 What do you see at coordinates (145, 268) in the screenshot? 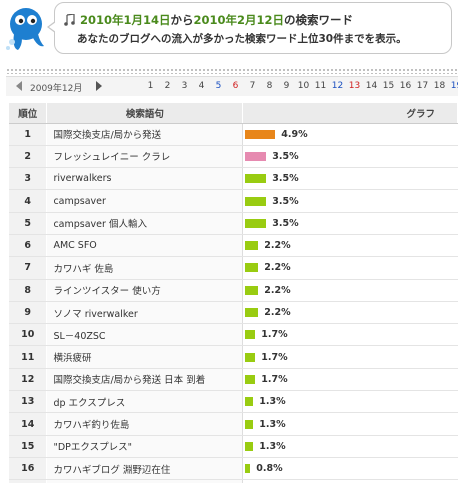
I see `row-term: カワハギ 佐島` at bounding box center [145, 268].